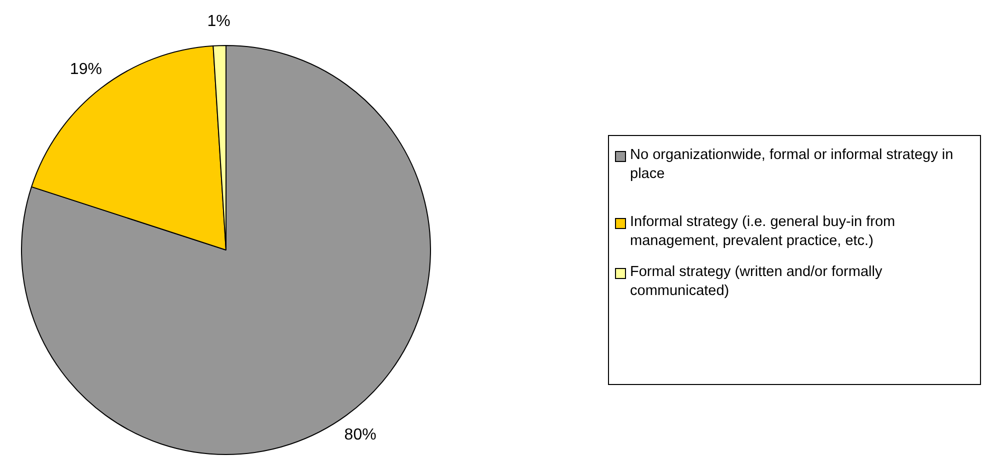 The height and width of the screenshot is (457, 982). I want to click on legend-label: Formal strategy (written and/or formally communicated), so click(757, 282).